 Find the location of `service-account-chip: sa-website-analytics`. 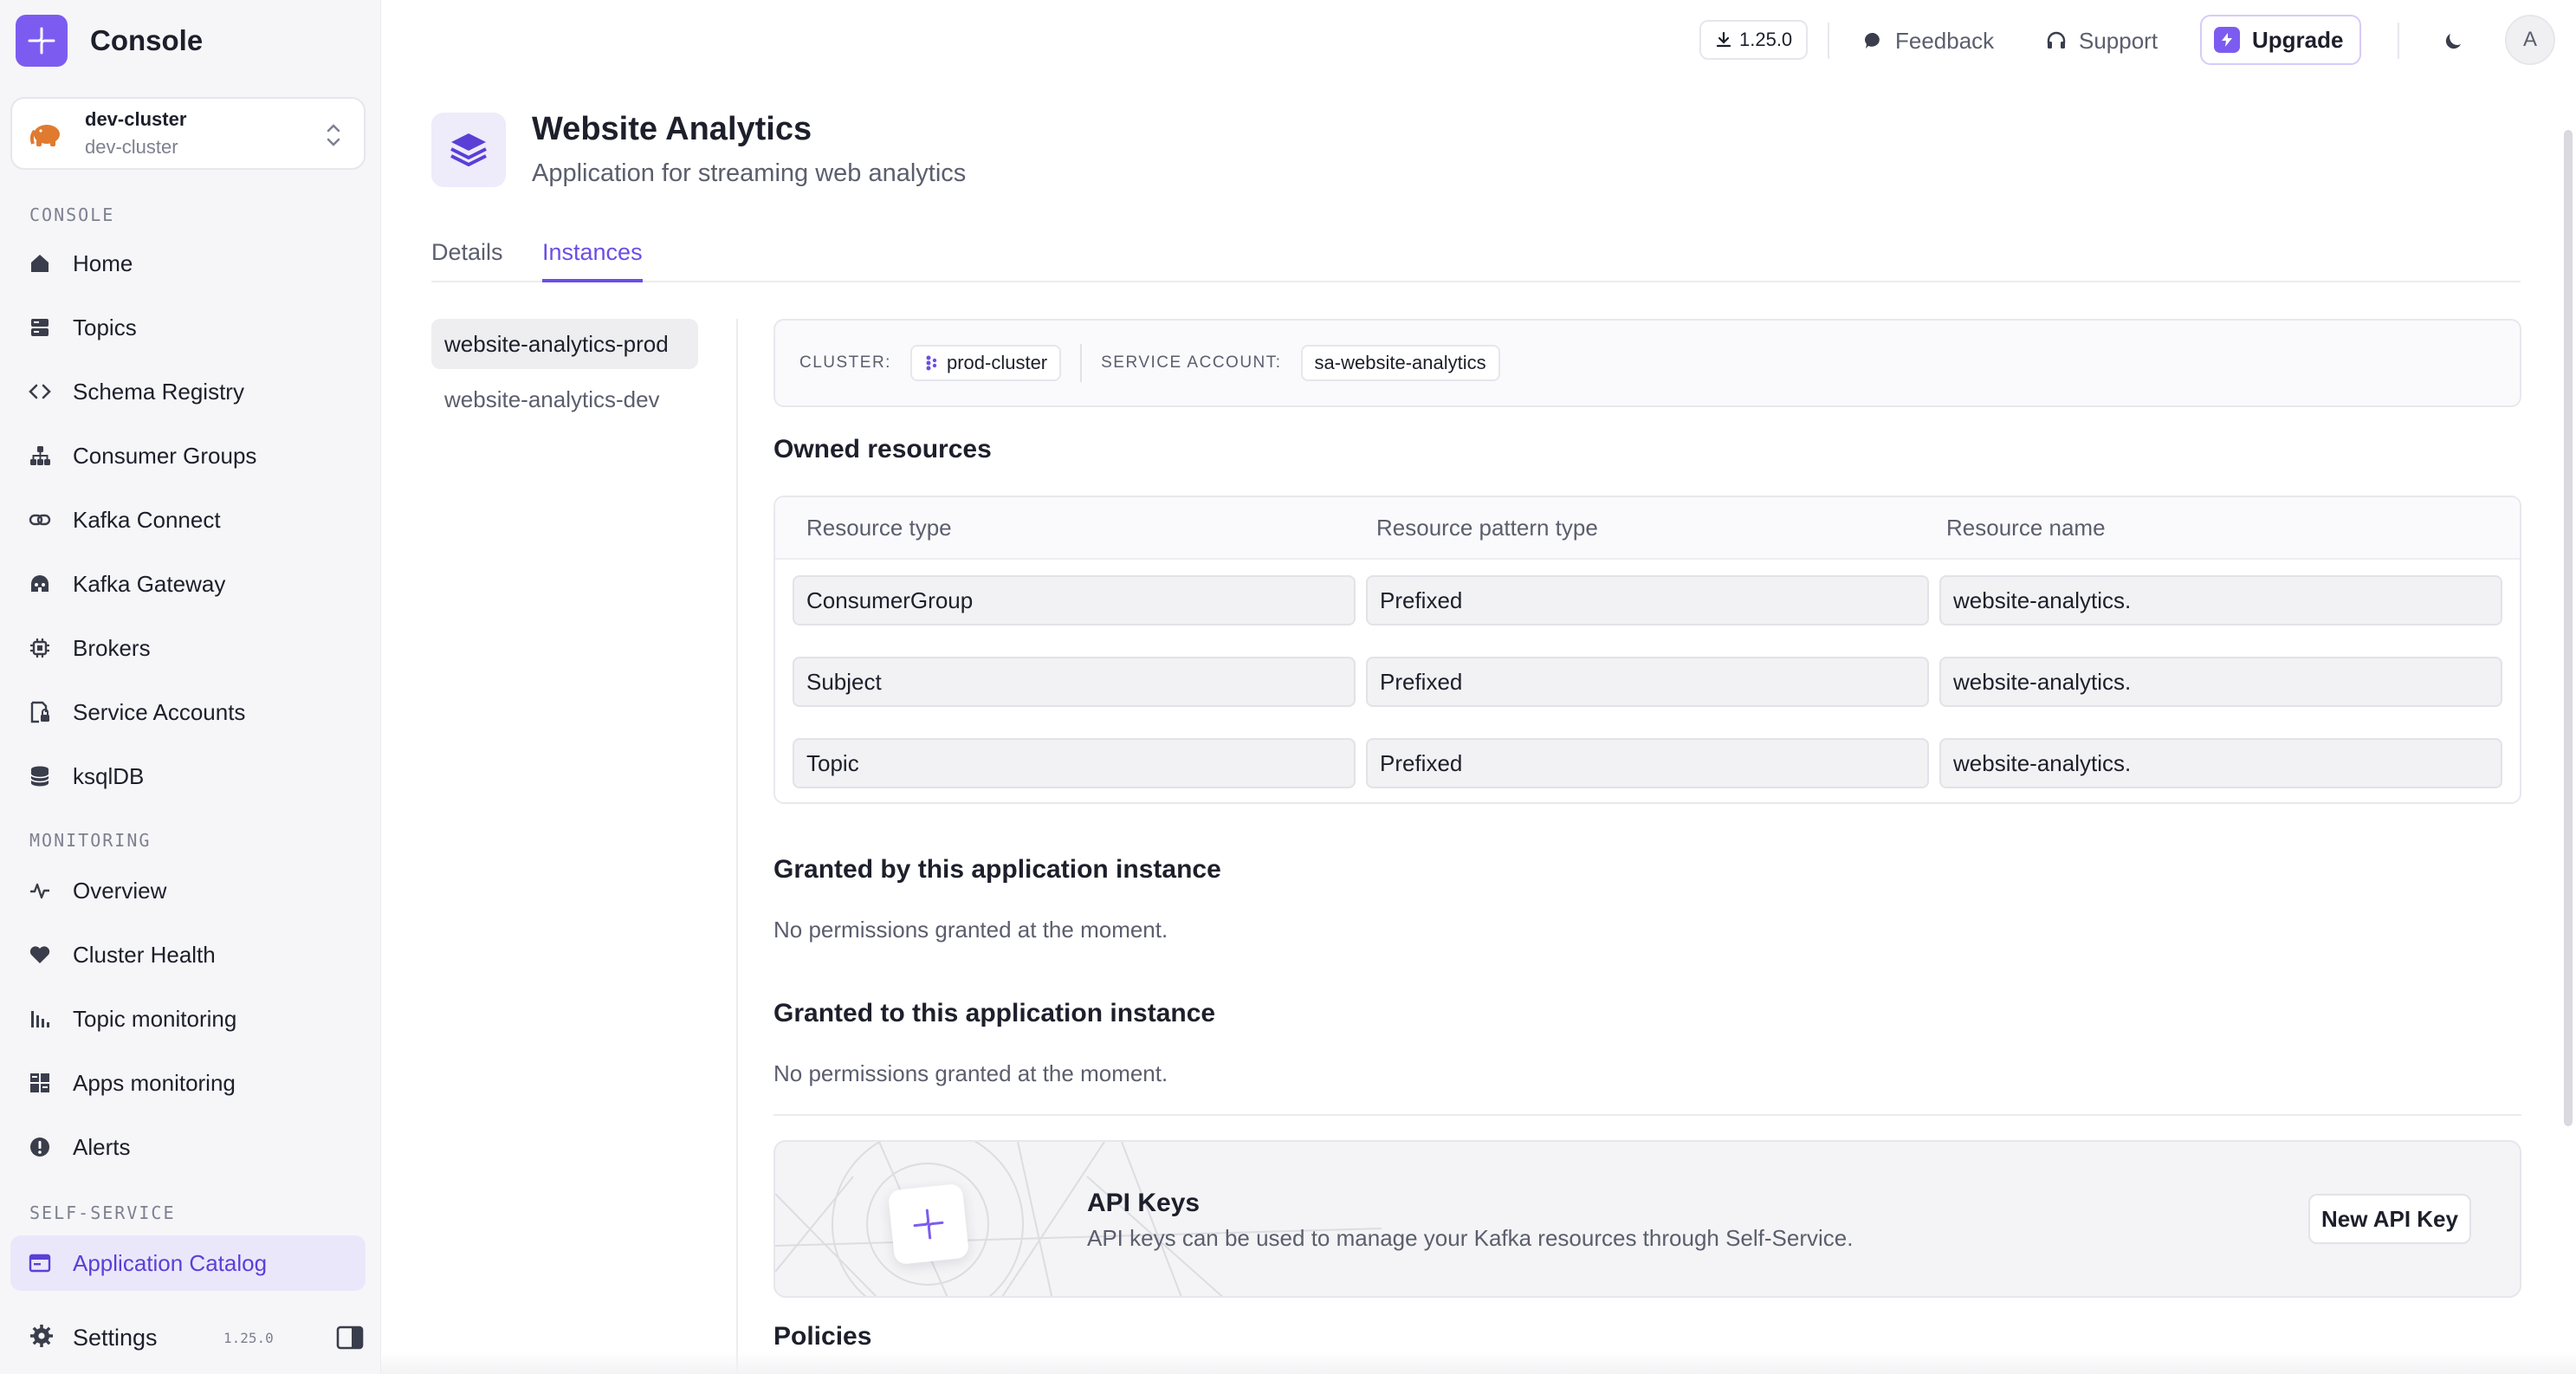

service-account-chip: sa-website-analytics is located at coordinates (1400, 363).